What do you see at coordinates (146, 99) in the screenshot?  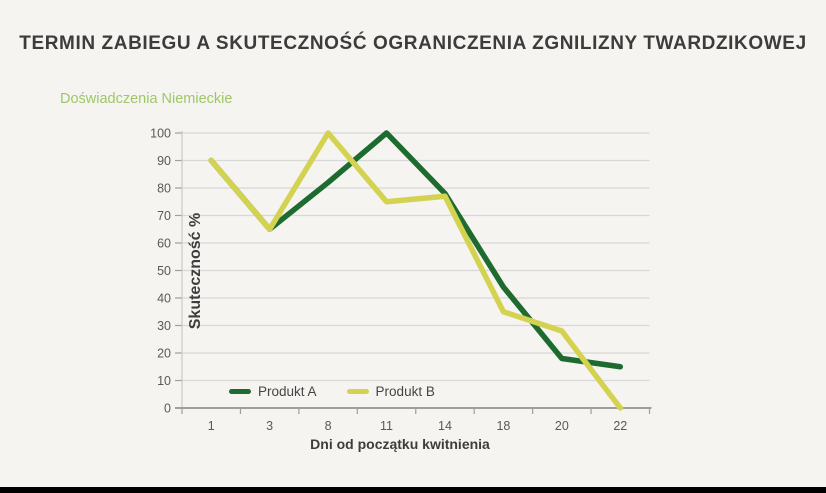 I see `chart-subtitle: Doświadczenia Niemieckie` at bounding box center [146, 99].